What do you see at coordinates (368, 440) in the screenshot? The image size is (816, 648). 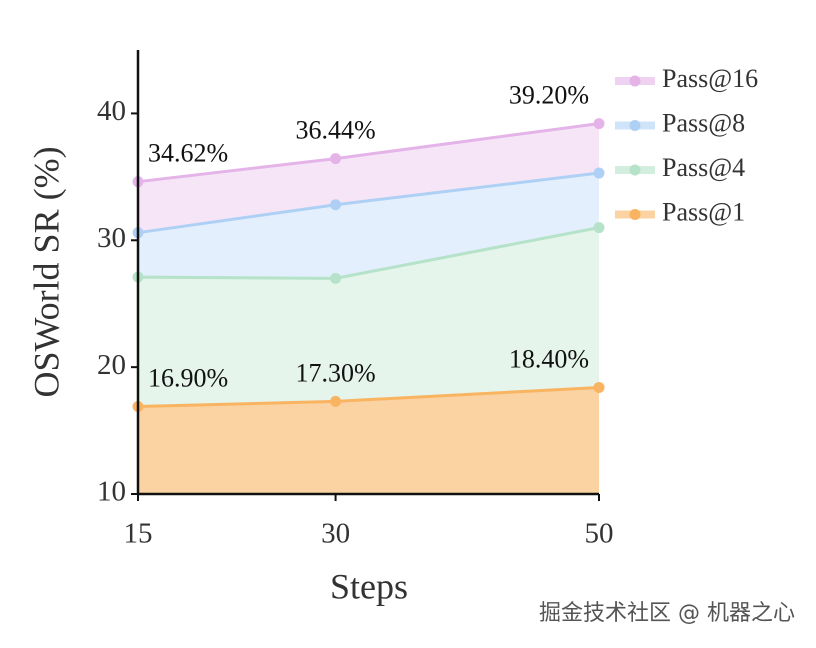 I see `area` at bounding box center [368, 440].